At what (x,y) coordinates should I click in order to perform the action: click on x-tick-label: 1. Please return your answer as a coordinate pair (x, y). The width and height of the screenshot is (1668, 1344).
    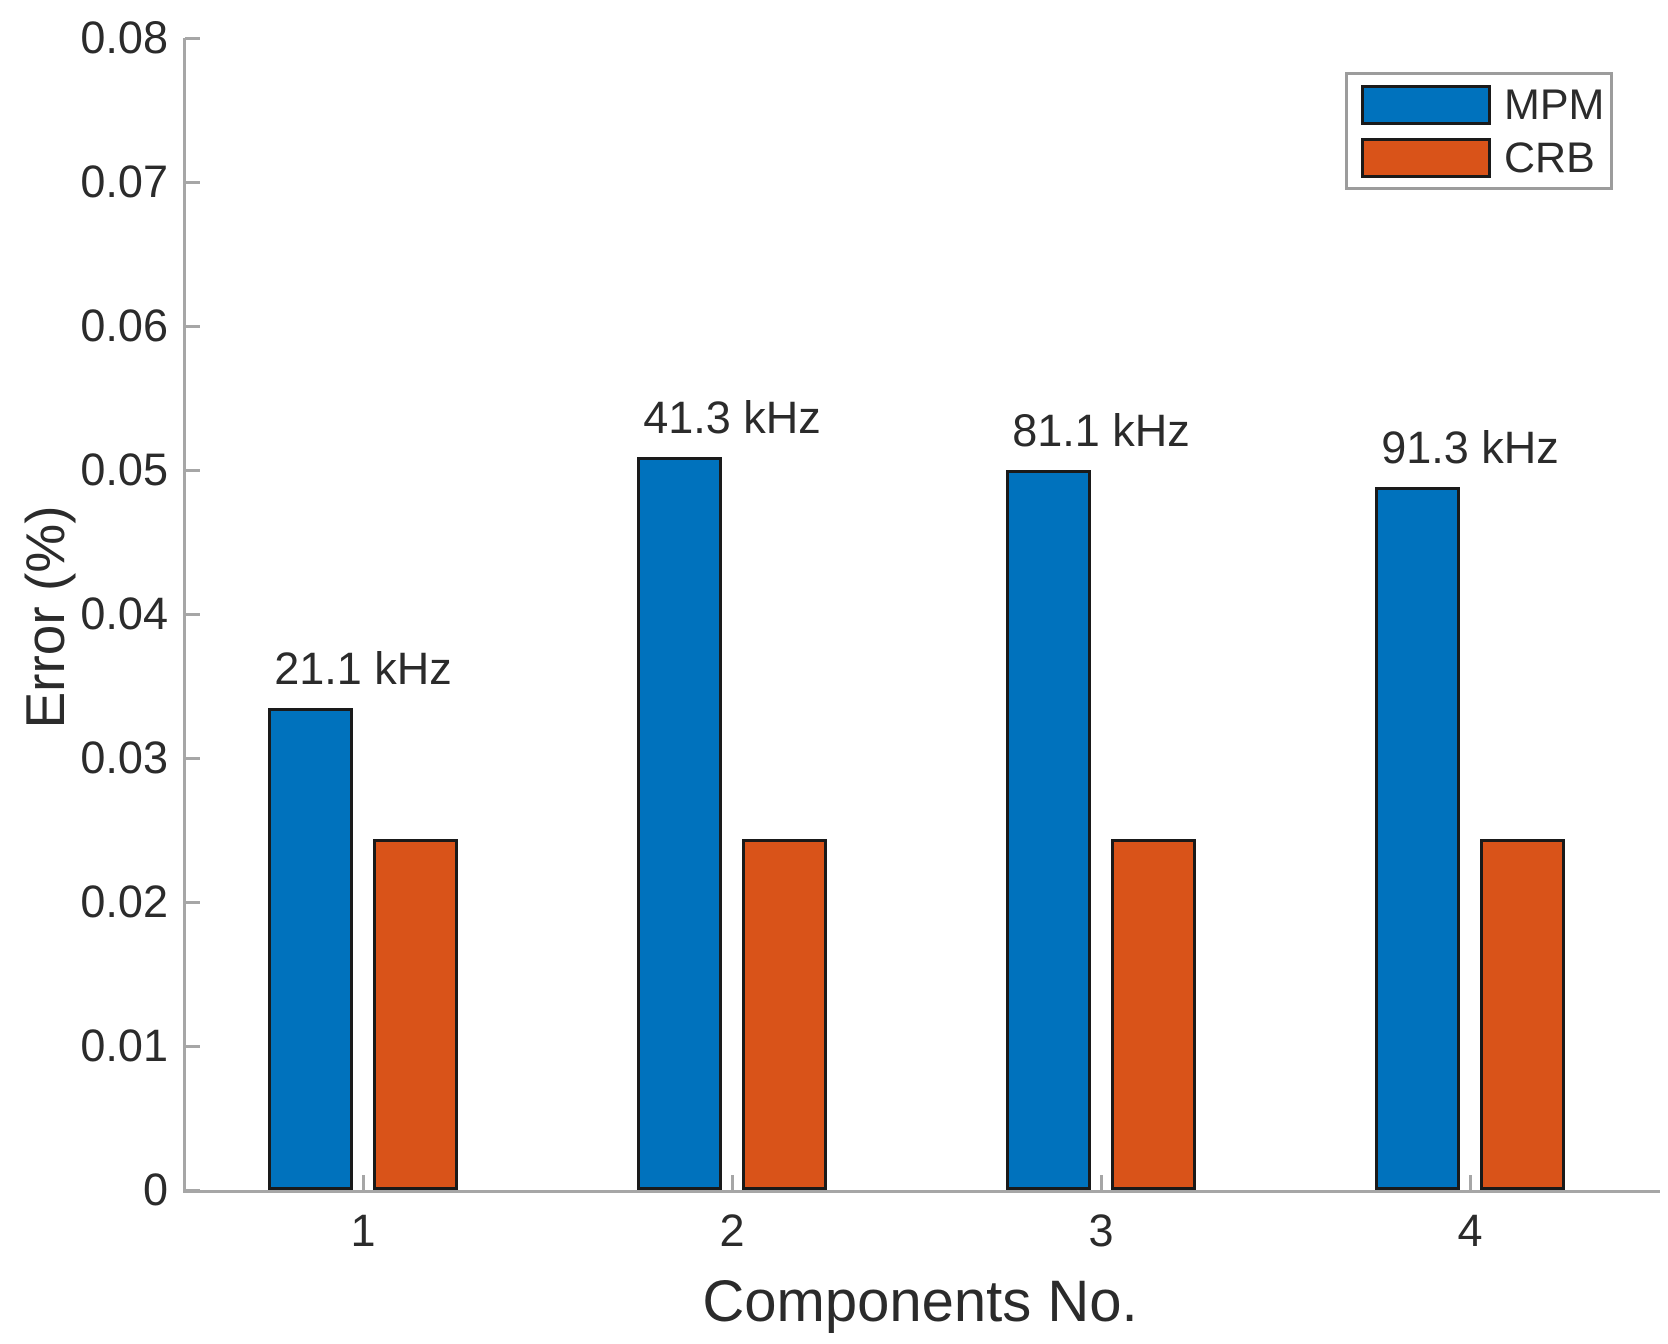
    Looking at the image, I should click on (363, 1230).